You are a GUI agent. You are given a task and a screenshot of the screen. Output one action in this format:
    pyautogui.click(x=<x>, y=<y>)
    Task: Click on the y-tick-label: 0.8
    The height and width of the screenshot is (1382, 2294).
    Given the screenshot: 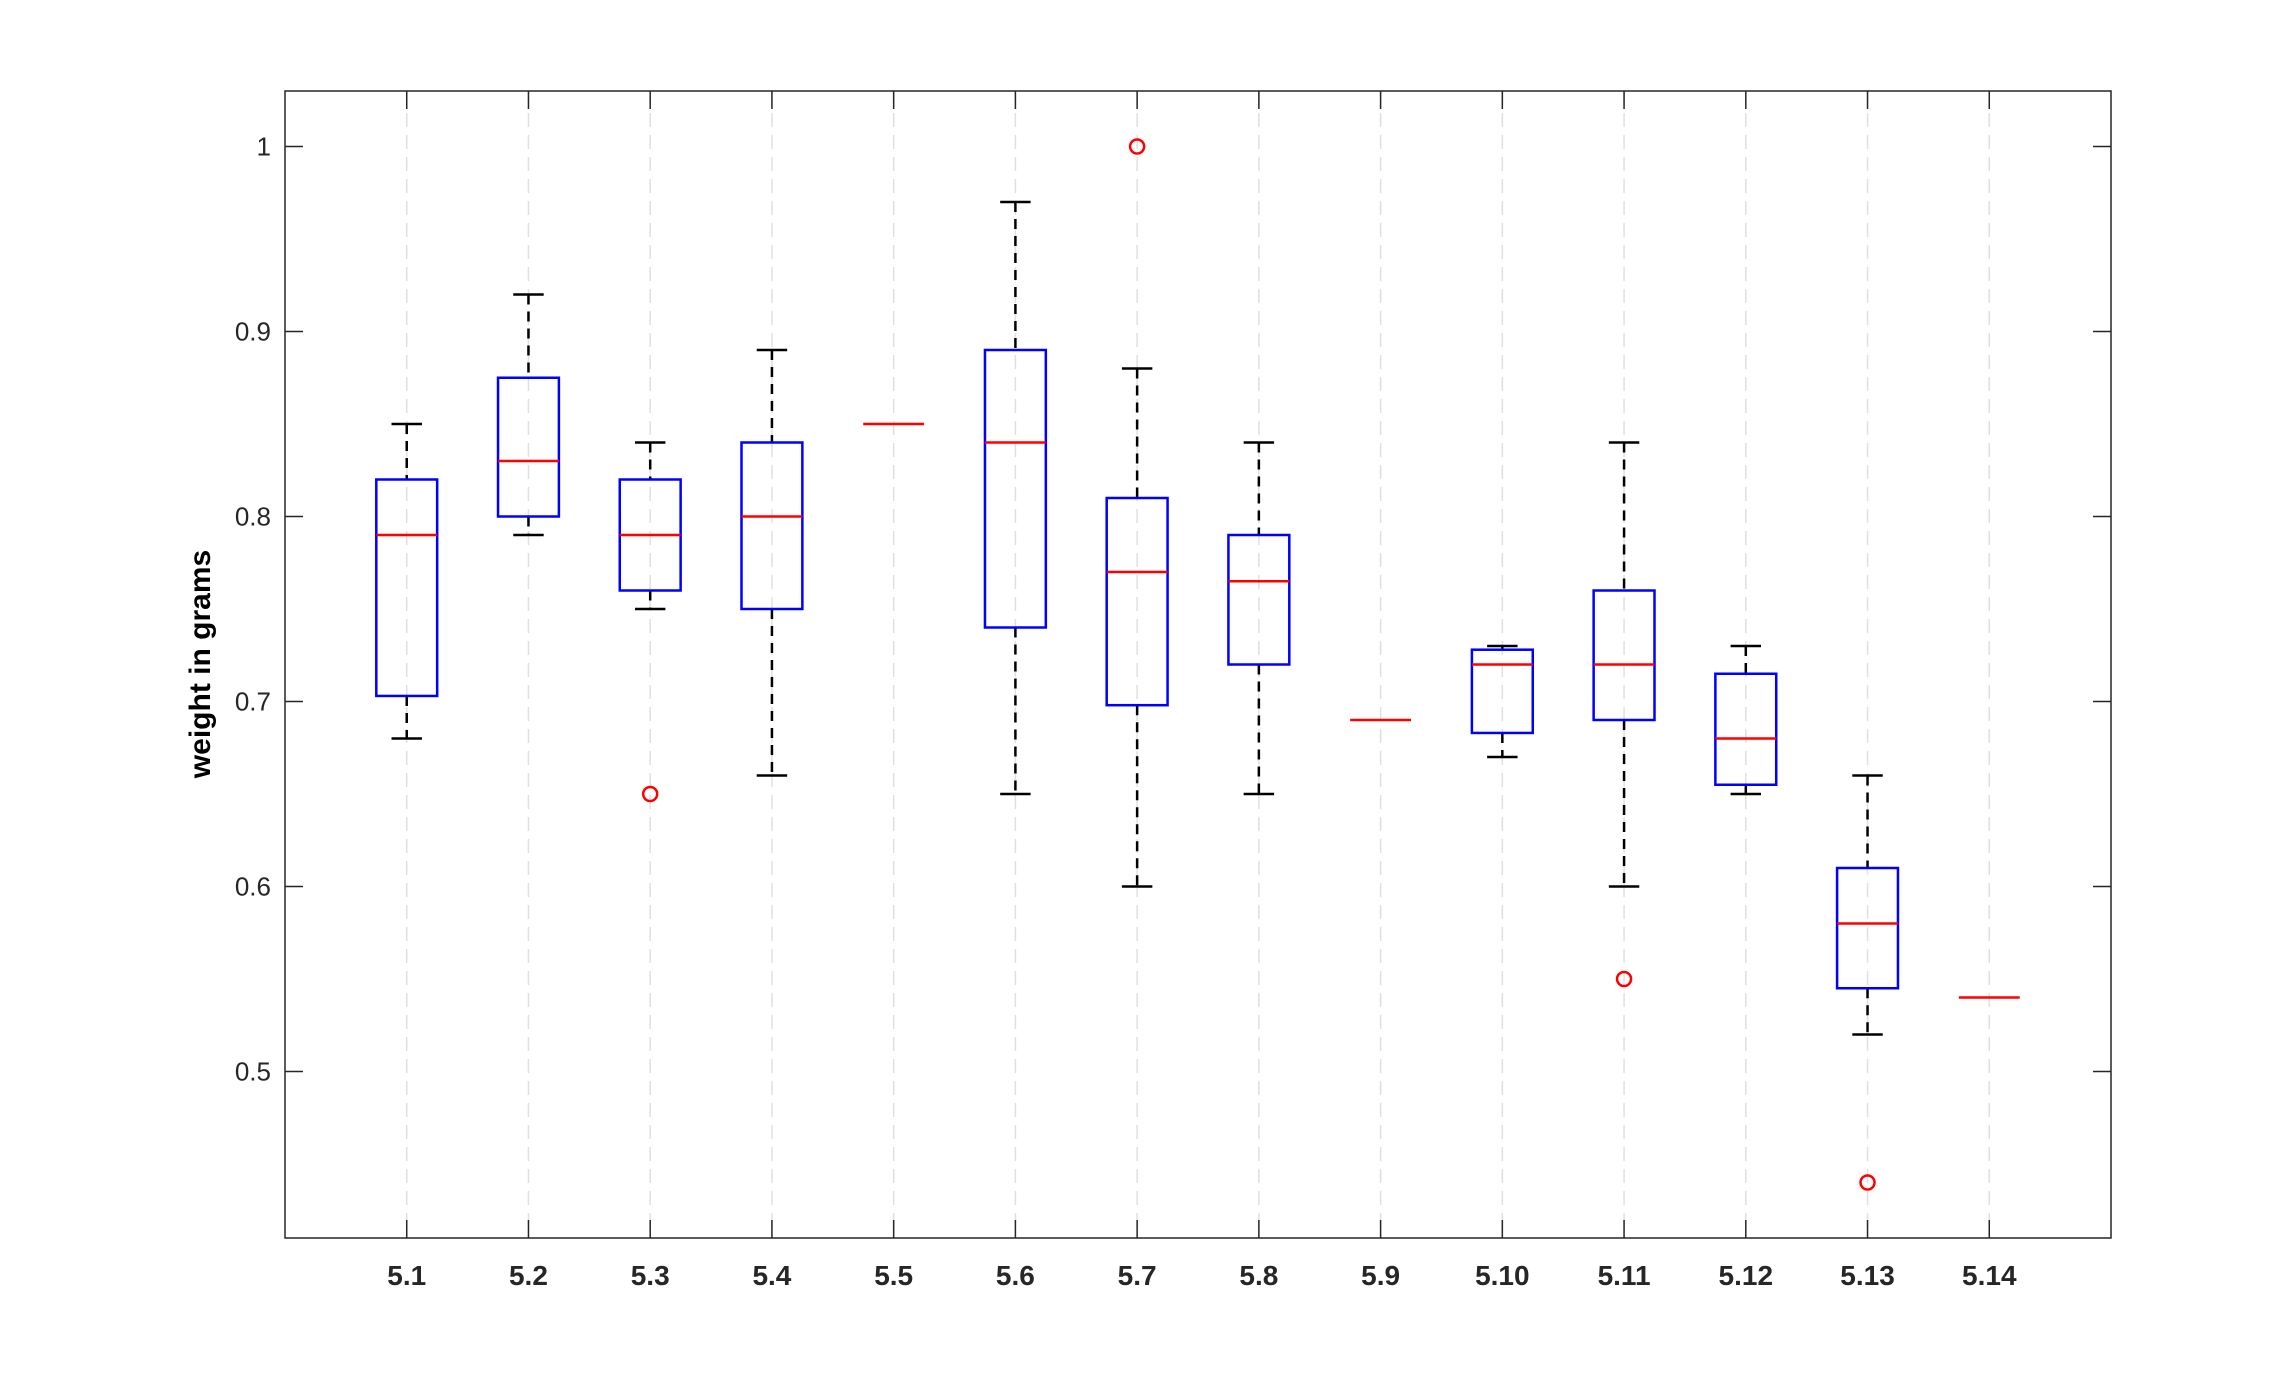 What is the action you would take?
    pyautogui.click(x=253, y=517)
    